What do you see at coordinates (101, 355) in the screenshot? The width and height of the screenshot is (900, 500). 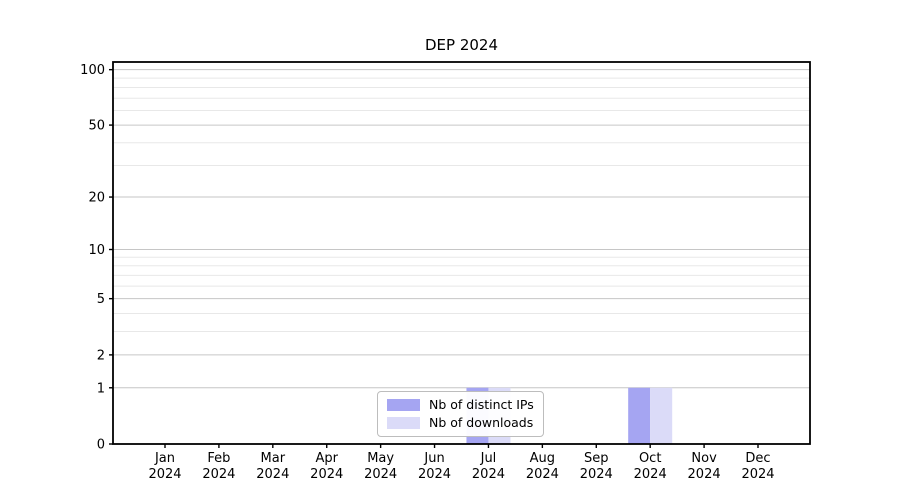 I see `y-tick-label: 2` at bounding box center [101, 355].